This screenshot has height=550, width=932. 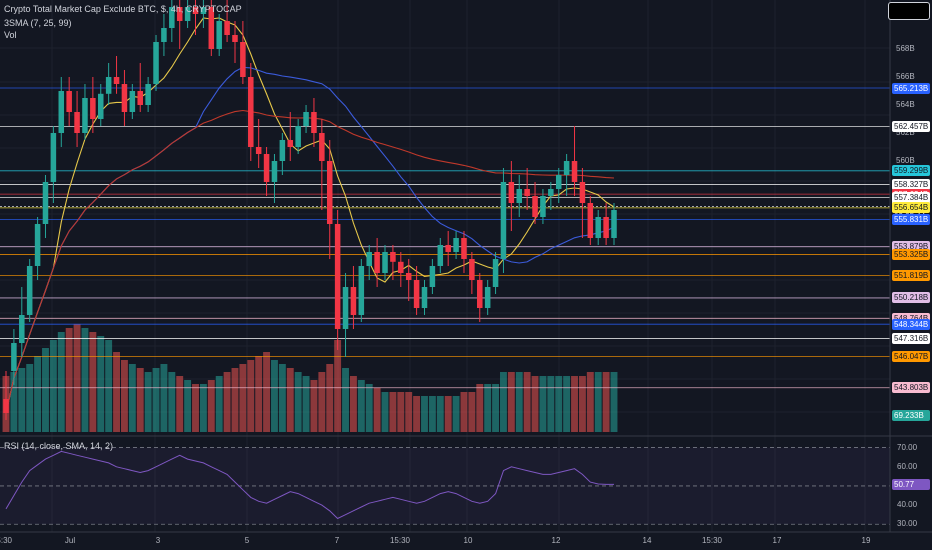 I want to click on volume-legend: Vol, so click(x=10, y=35).